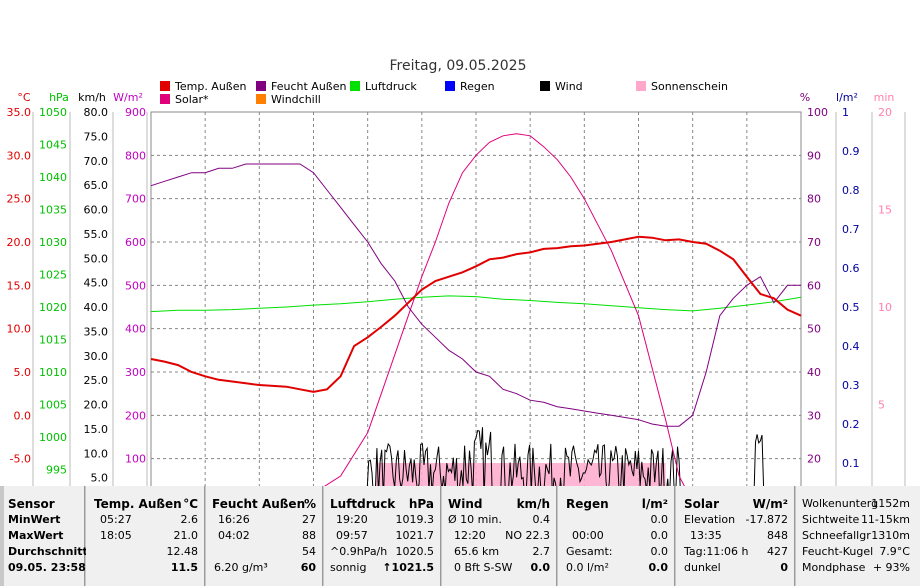 This screenshot has height=586, width=920. I want to click on y-tick-label: 90, so click(814, 155).